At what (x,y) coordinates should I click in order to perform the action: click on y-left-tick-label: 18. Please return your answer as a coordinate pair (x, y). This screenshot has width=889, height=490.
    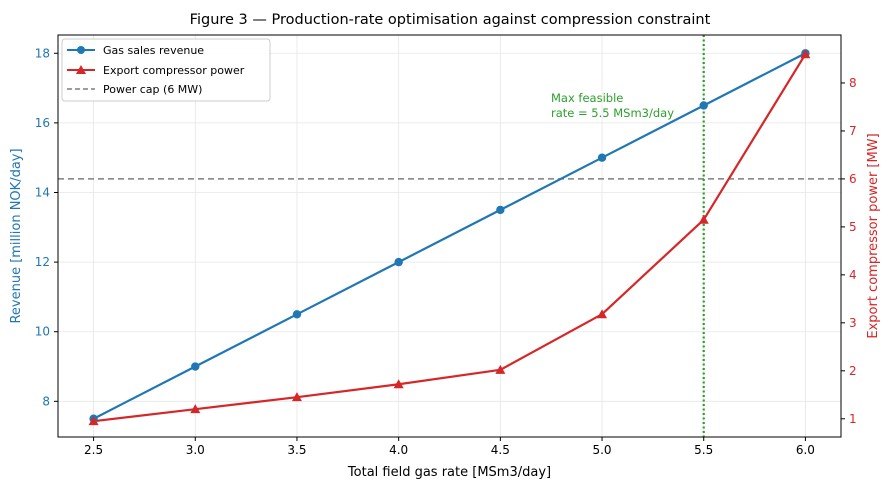
    Looking at the image, I should click on (42, 53).